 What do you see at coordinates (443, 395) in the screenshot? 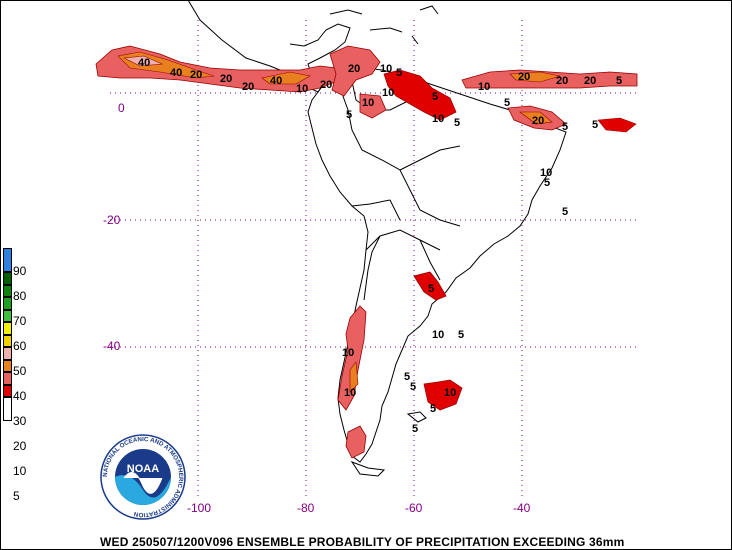
I see `patagonia-blob` at bounding box center [443, 395].